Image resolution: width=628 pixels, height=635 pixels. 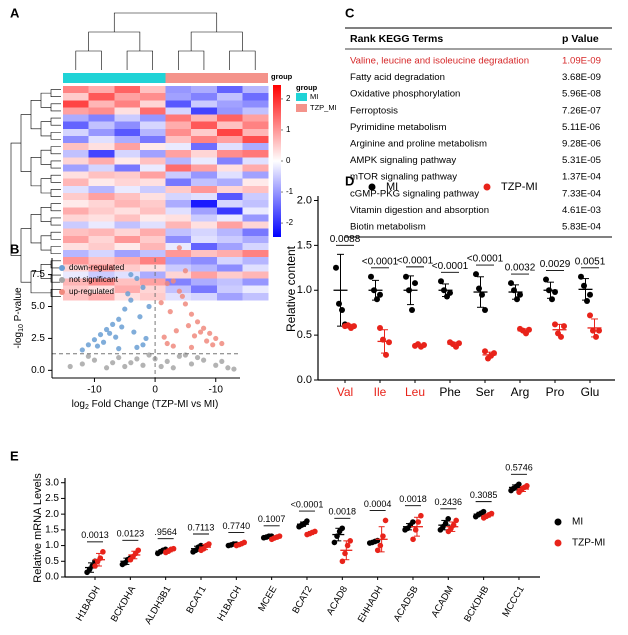 What do you see at coordinates (165, 532) in the screenshot?
I see `p-value: .9564` at bounding box center [165, 532].